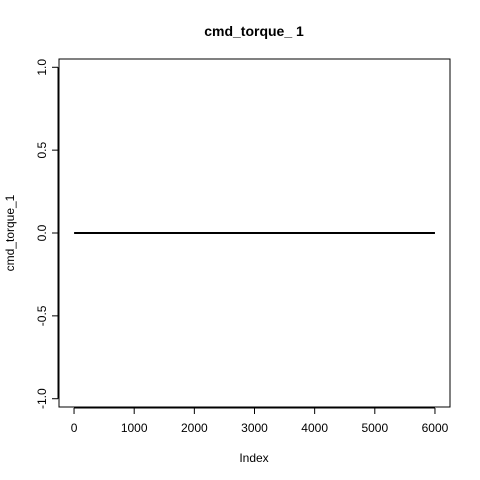  I want to click on x-tick-label: 5000, so click(374, 428).